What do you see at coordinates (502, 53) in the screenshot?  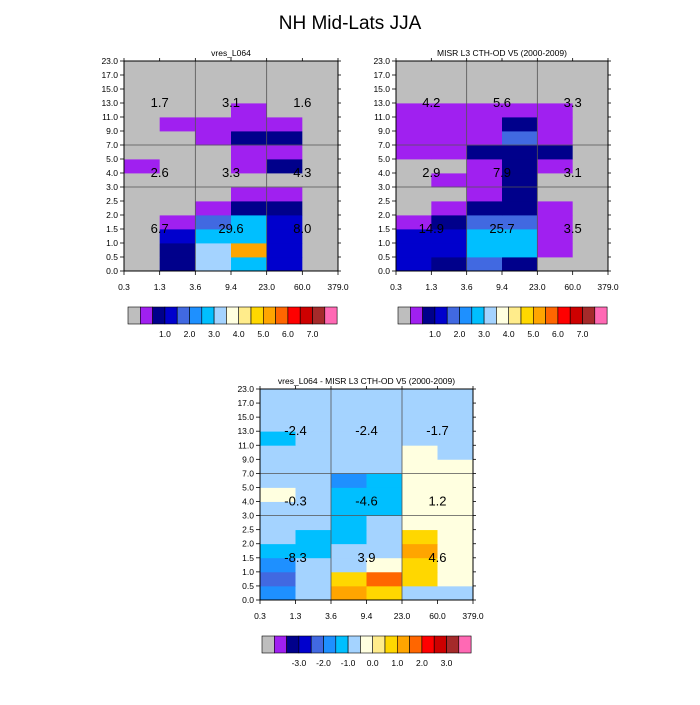 I see `panel-title: MISR L3 CTH-OD V5 (2000-2009)` at bounding box center [502, 53].